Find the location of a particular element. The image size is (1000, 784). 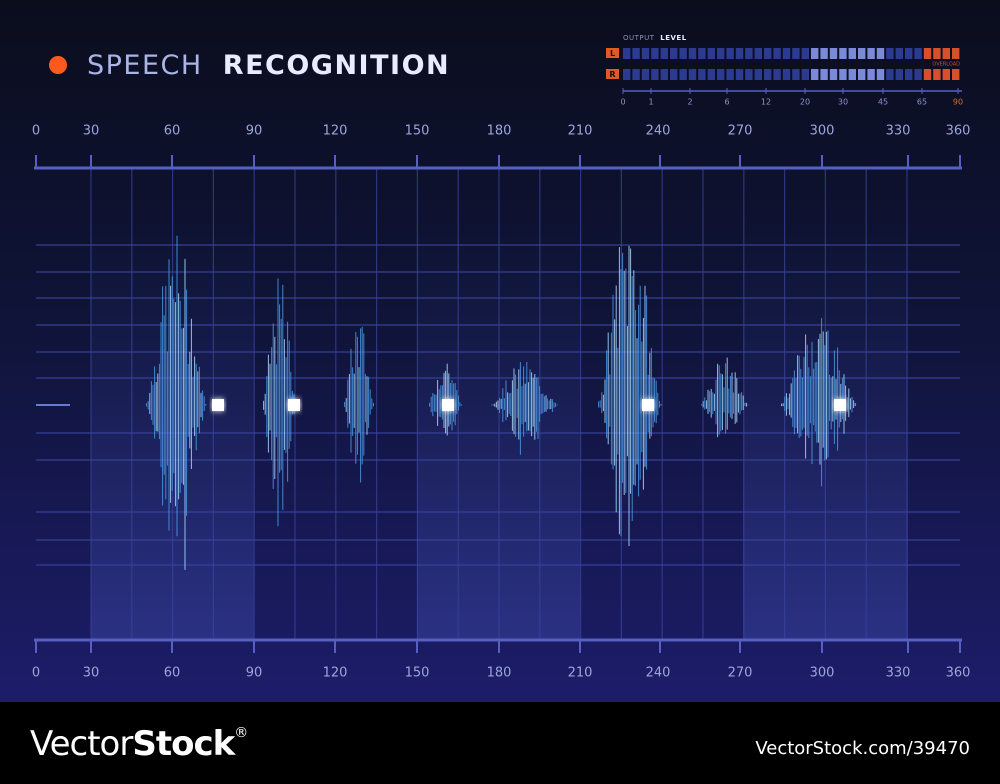

meter-label-light: OUTPUT is located at coordinates (639, 38).